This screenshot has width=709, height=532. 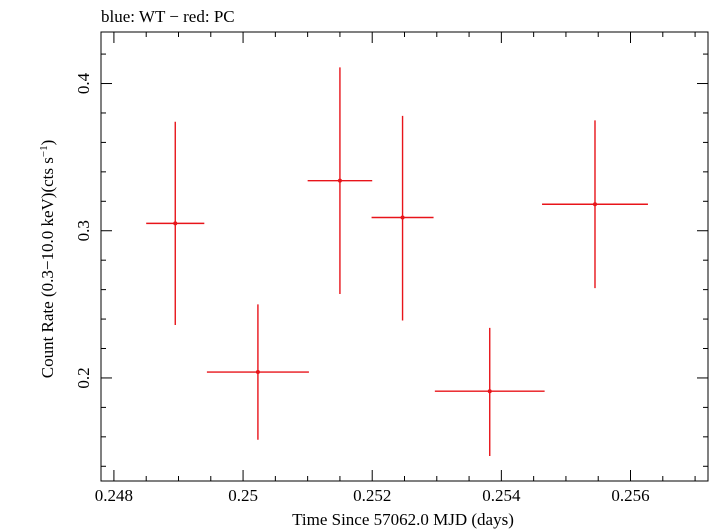 What do you see at coordinates (44, 151) in the screenshot?
I see `y-axis-label-exponent: −1` at bounding box center [44, 151].